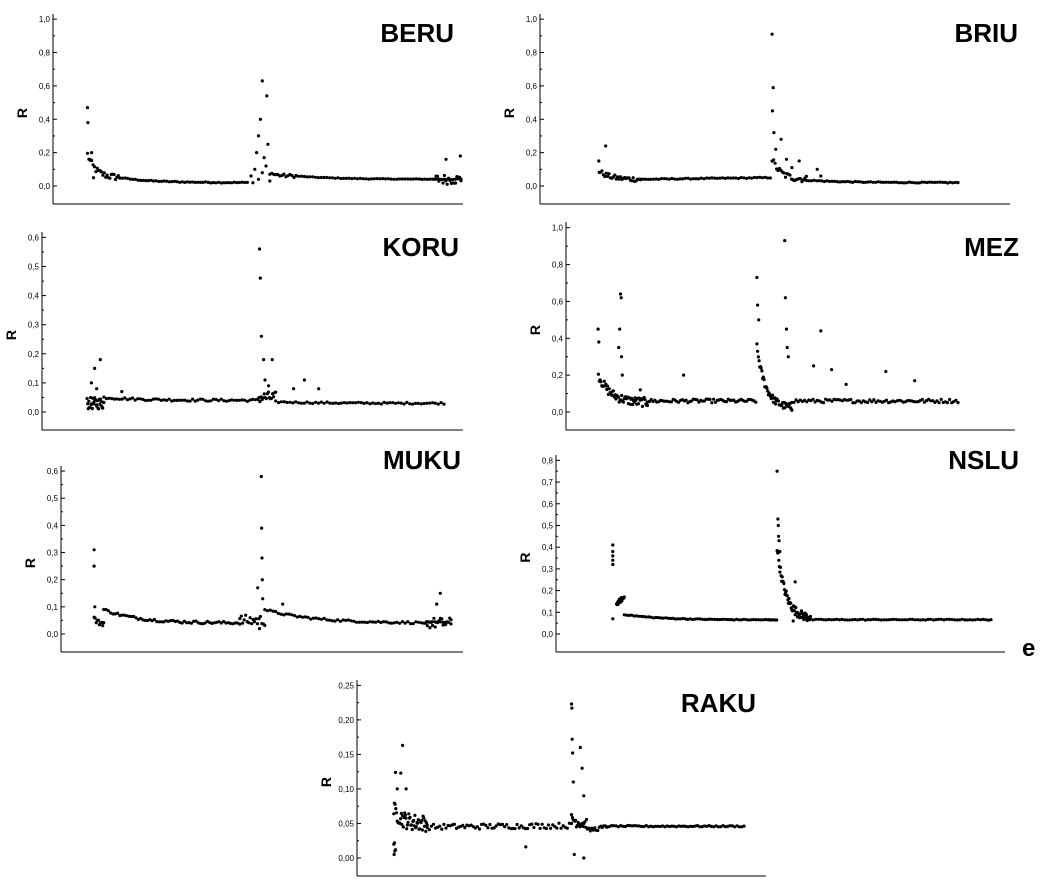 The image size is (1043, 881). I want to click on y-tick-label: 0,2, so click(34, 354).